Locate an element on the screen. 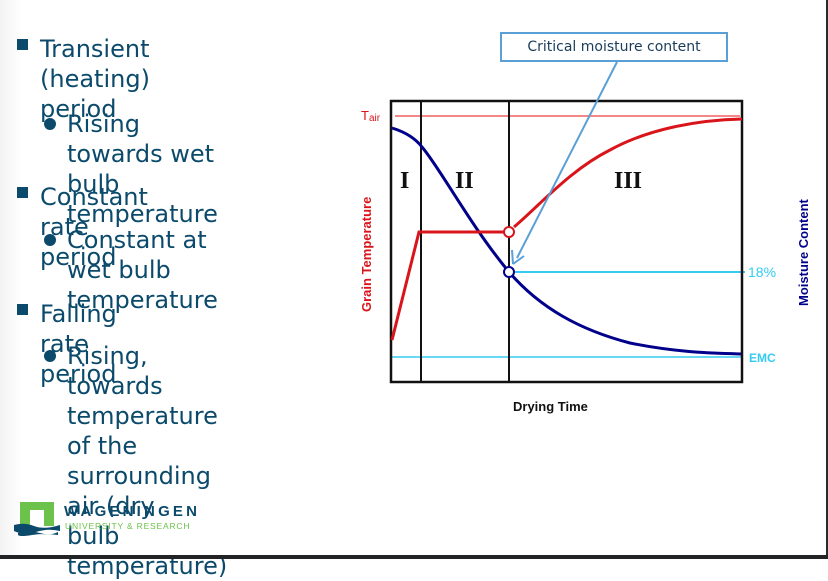 The height and width of the screenshot is (581, 828). critical-point-moisture-marker is located at coordinates (509, 272).